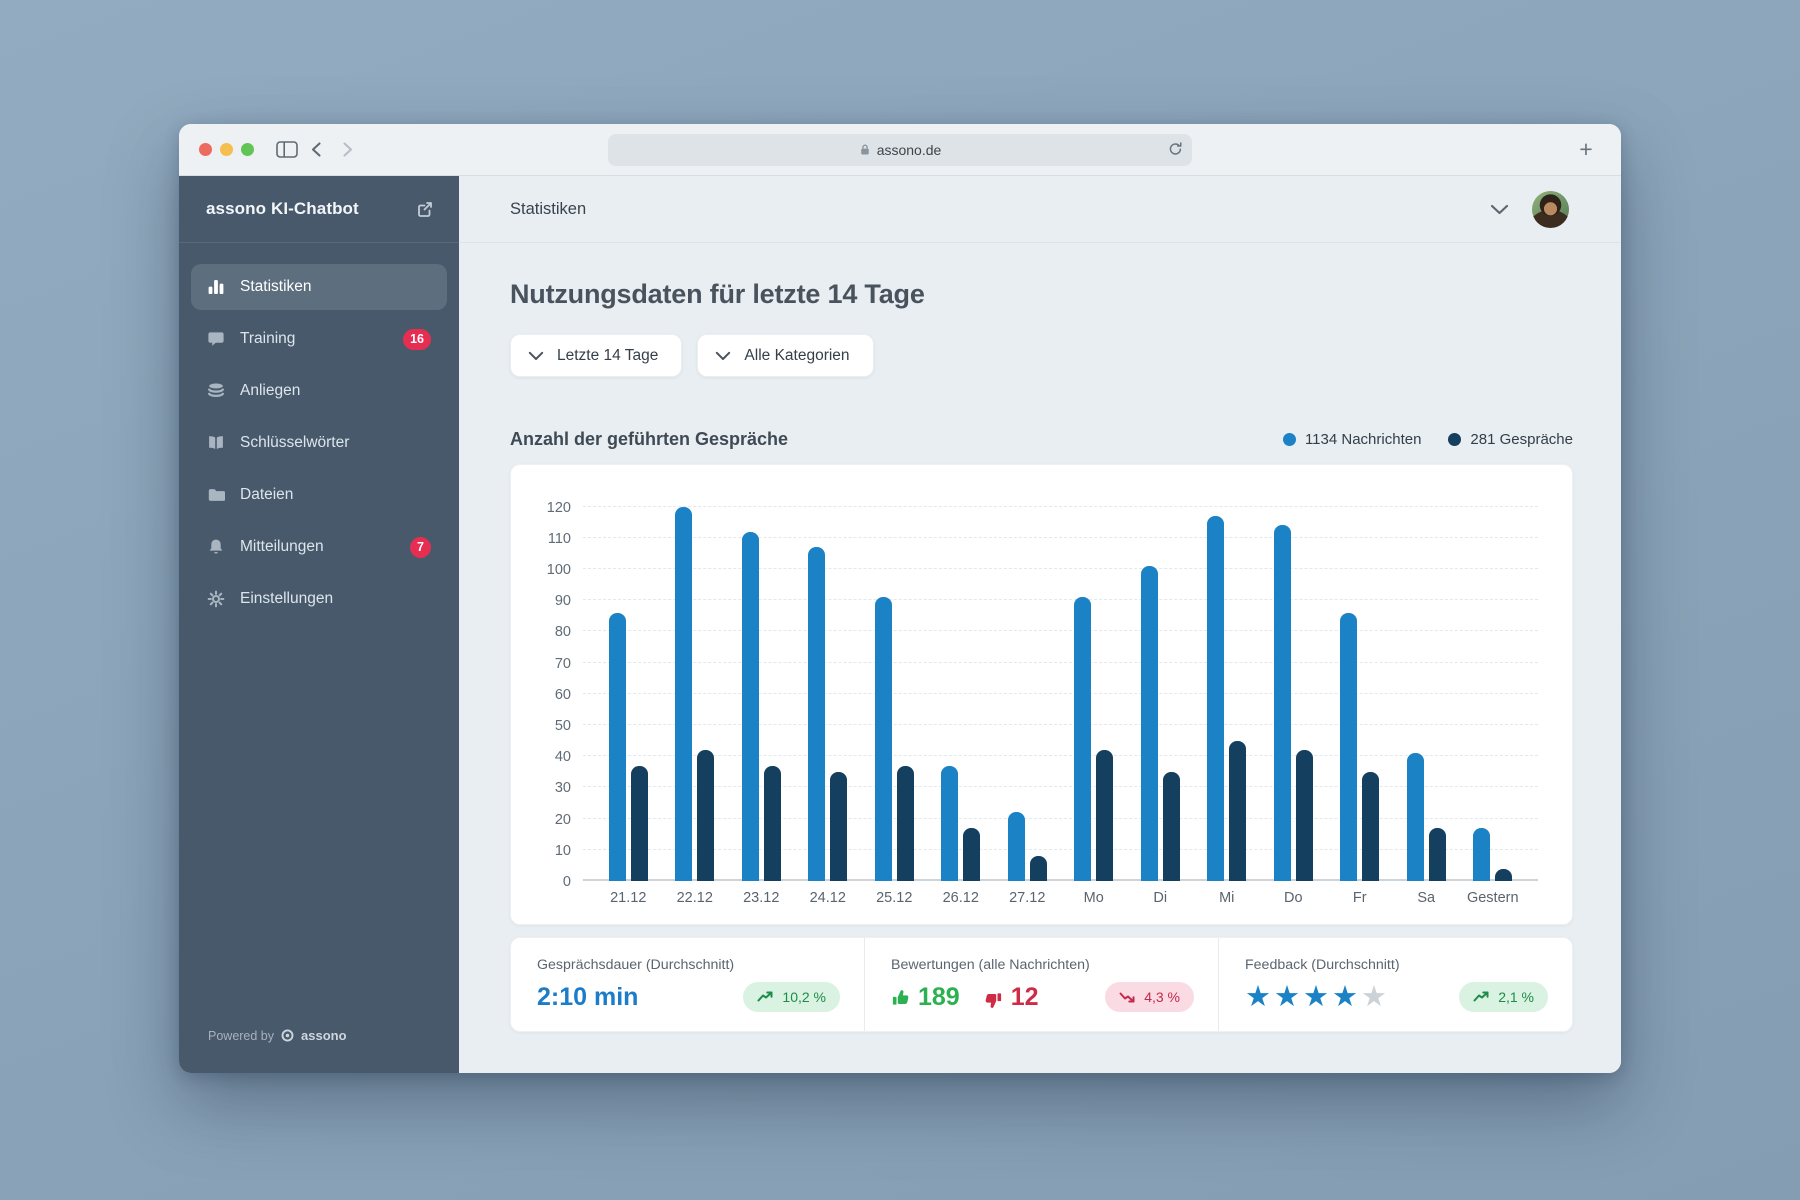 Image resolution: width=1800 pixels, height=1200 pixels. What do you see at coordinates (216, 443) in the screenshot?
I see `book-icon` at bounding box center [216, 443].